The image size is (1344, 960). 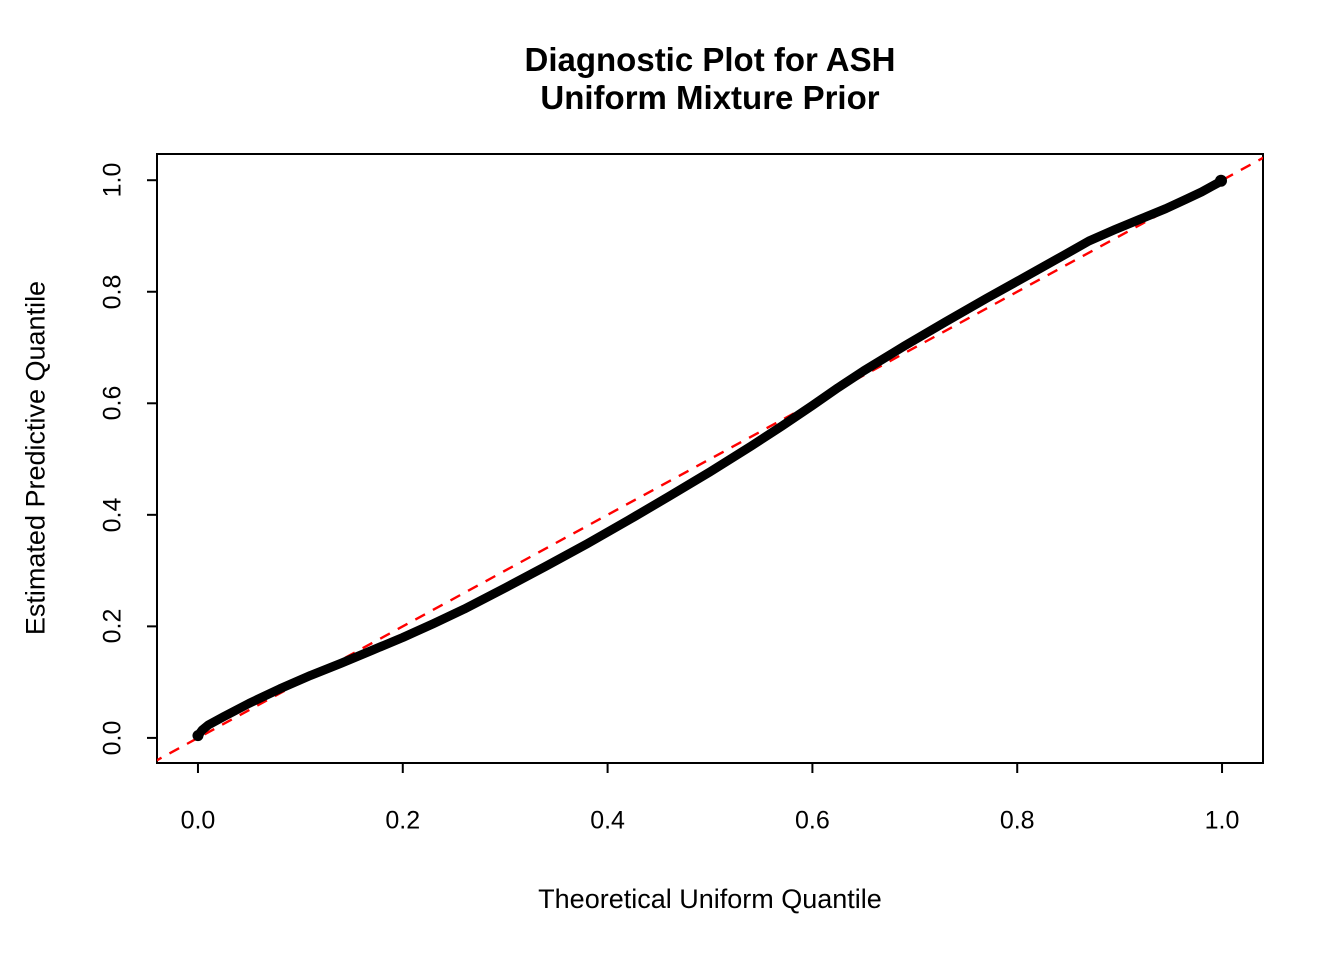 What do you see at coordinates (1017, 820) in the screenshot?
I see `x-tick-label-0.8: 0.8` at bounding box center [1017, 820].